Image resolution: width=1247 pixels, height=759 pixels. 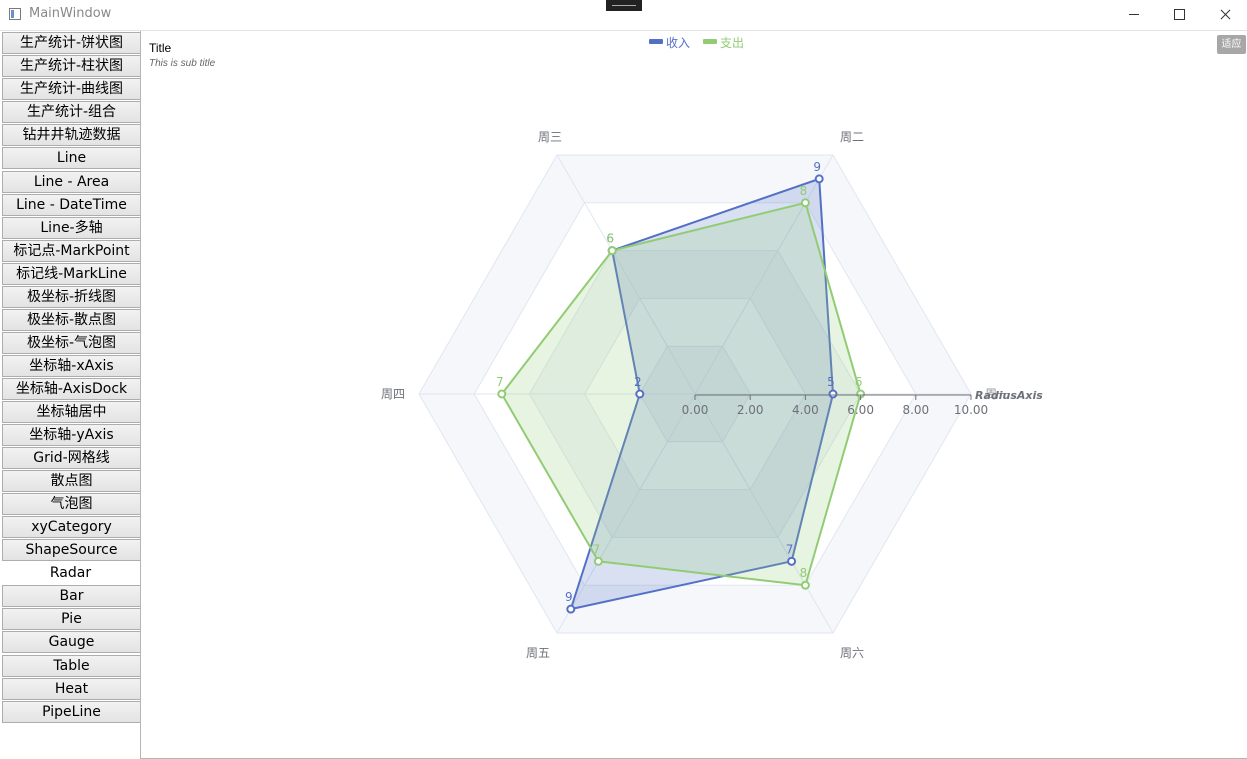 I want to click on sidebar-item: Line, so click(x=71, y=158).